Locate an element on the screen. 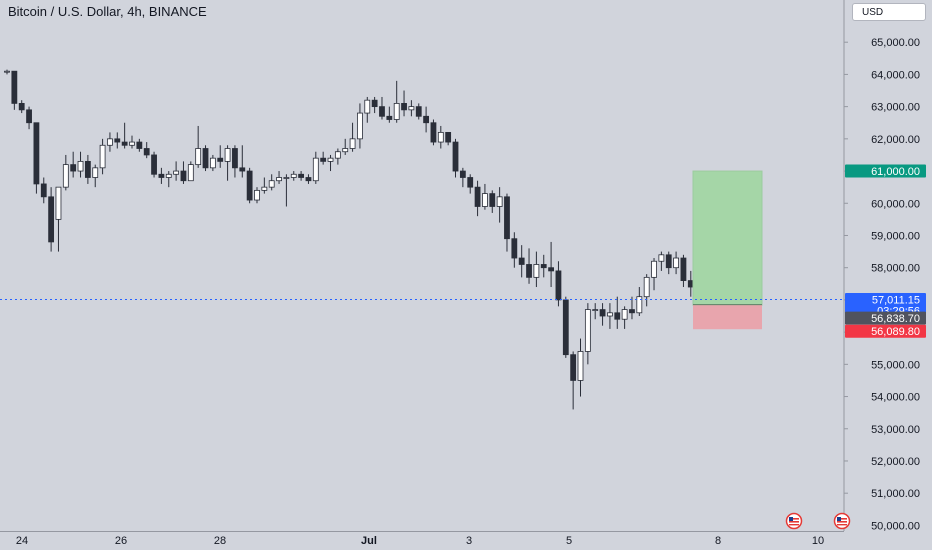 Image resolution: width=932 pixels, height=550 pixels. take-profit-zone is located at coordinates (727, 238).